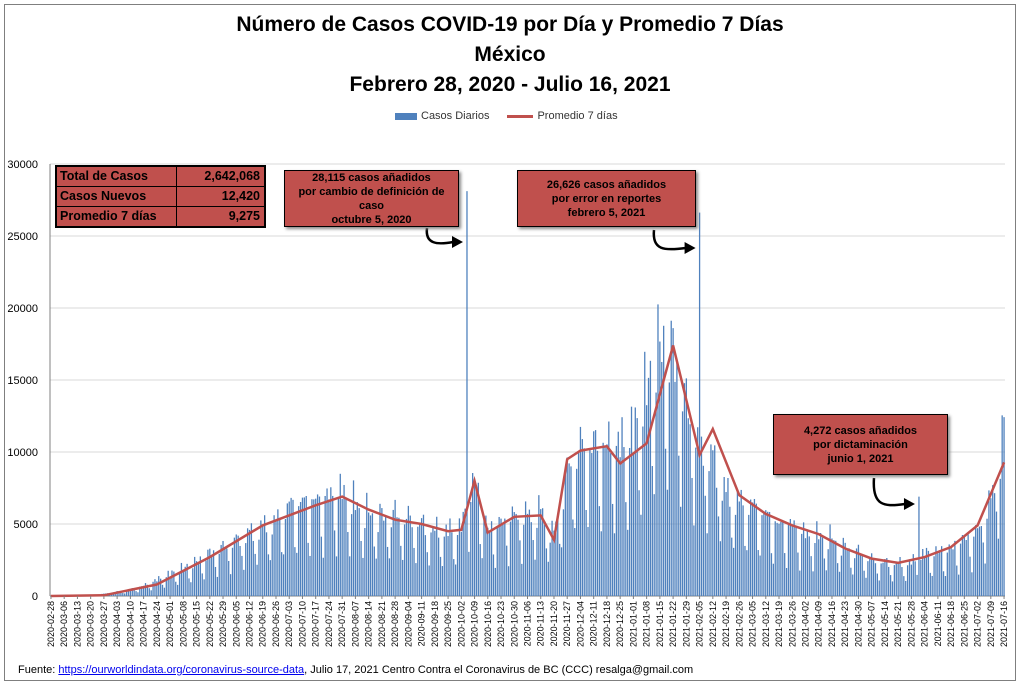 Image resolution: width=1020 pixels, height=685 pixels. I want to click on x-tick-label: 2021-05-07, so click(872, 624).